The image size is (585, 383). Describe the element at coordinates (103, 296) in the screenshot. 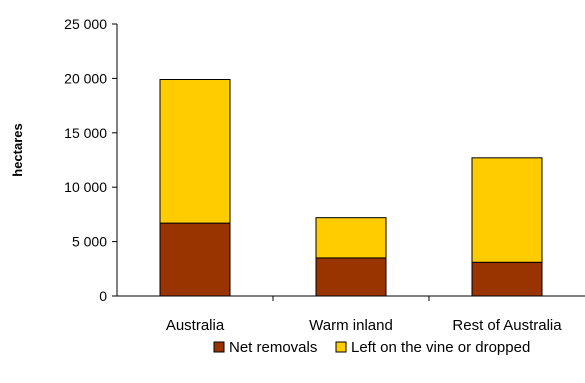

I see `y-tick-label: 0` at that location.